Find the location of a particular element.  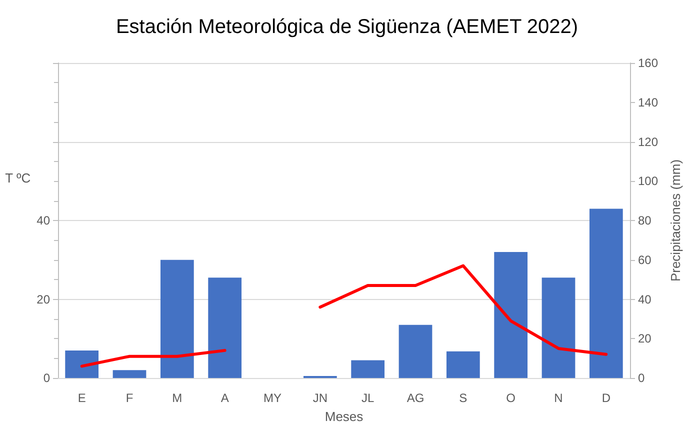

x-tick-label: AG is located at coordinates (415, 398).